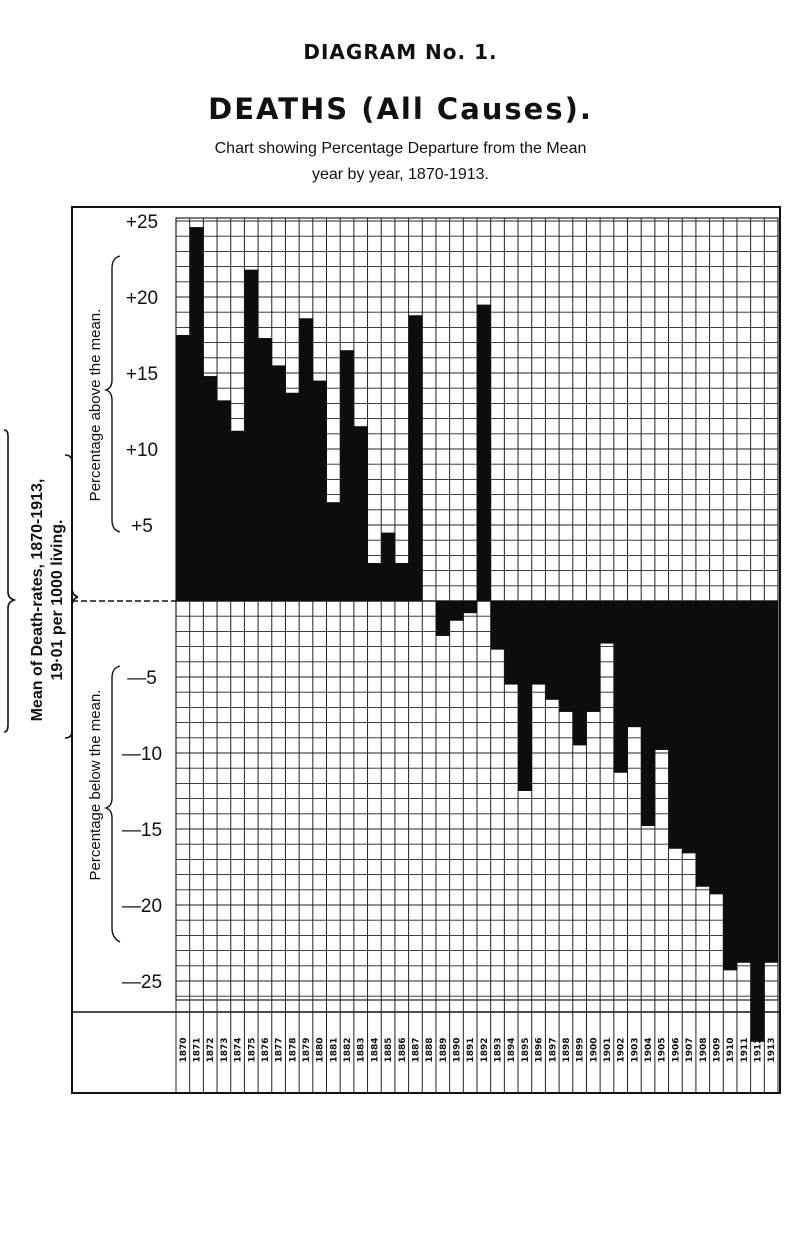 The height and width of the screenshot is (1250, 801). I want to click on diagram-number: DIAGRAM No. 1., so click(400, 52).